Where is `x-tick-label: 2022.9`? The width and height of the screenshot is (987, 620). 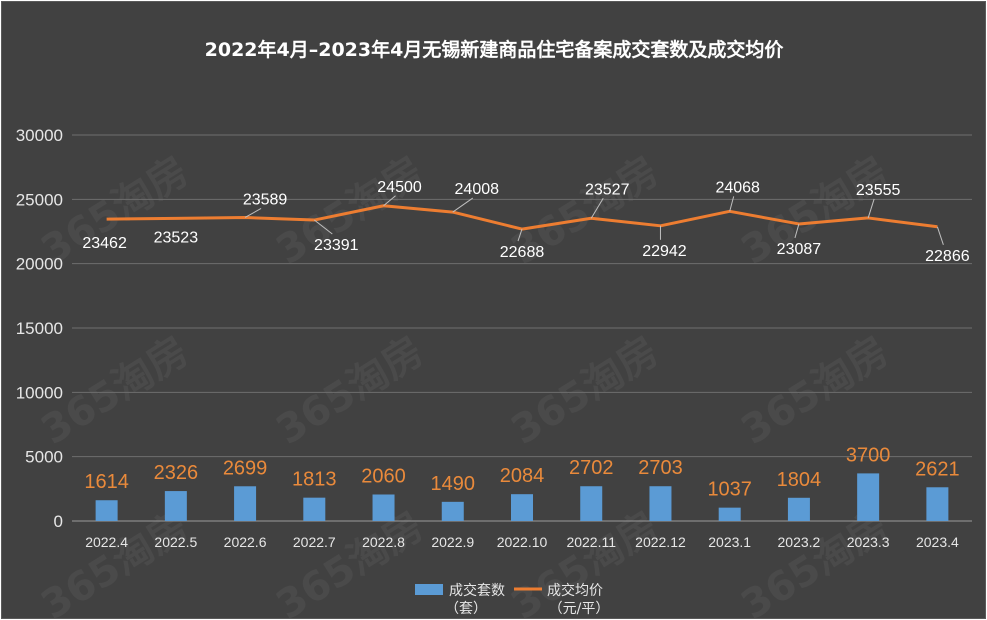
x-tick-label: 2022.9 is located at coordinates (452, 542).